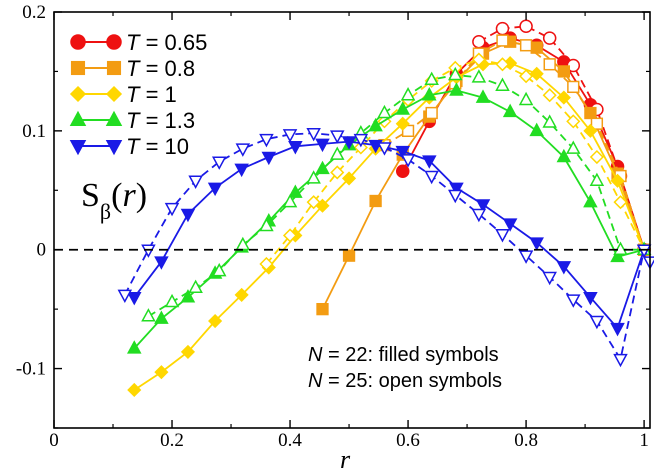 The height and width of the screenshot is (476, 654). Describe the element at coordinates (290, 440) in the screenshot. I see `x-tick-label: 0.4` at that location.